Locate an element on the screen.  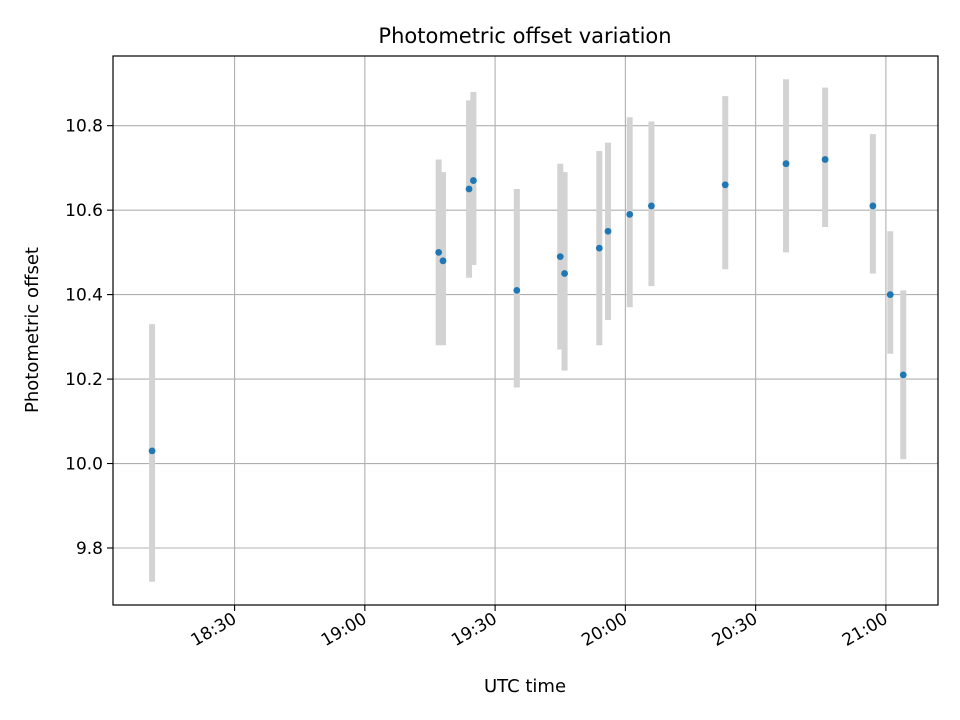
y-axis-label: Photometric offset is located at coordinates (32, 330).